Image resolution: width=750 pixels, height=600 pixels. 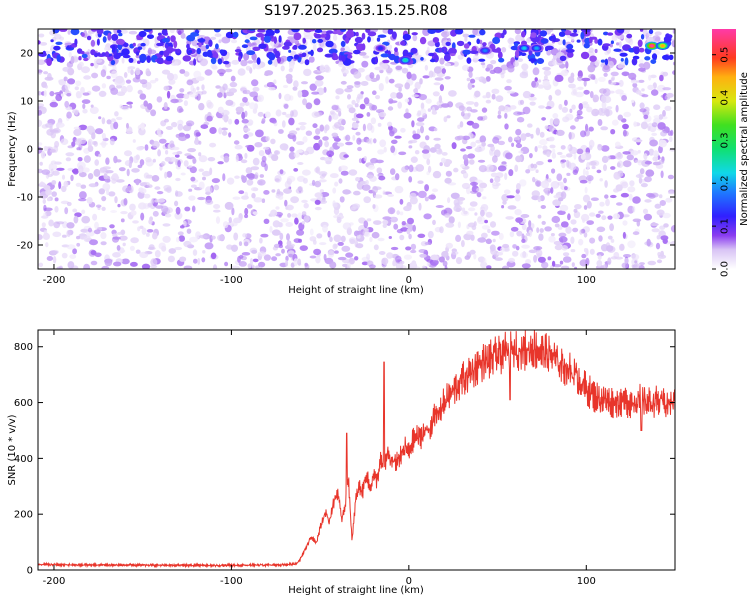 What do you see at coordinates (524, 48) in the screenshot?
I see `heatmap-hotspot` at bounding box center [524, 48].